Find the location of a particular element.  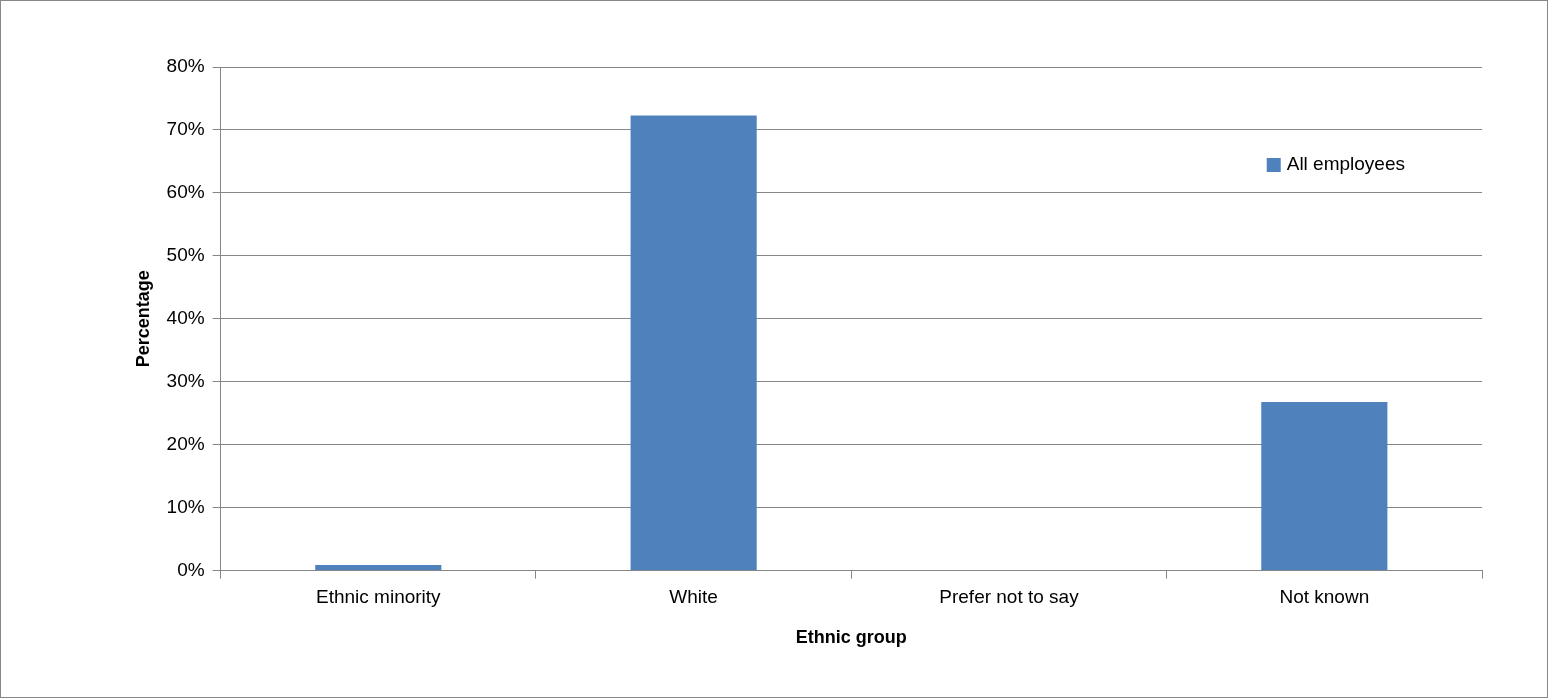

legend-label: All employees is located at coordinates (1345, 164).